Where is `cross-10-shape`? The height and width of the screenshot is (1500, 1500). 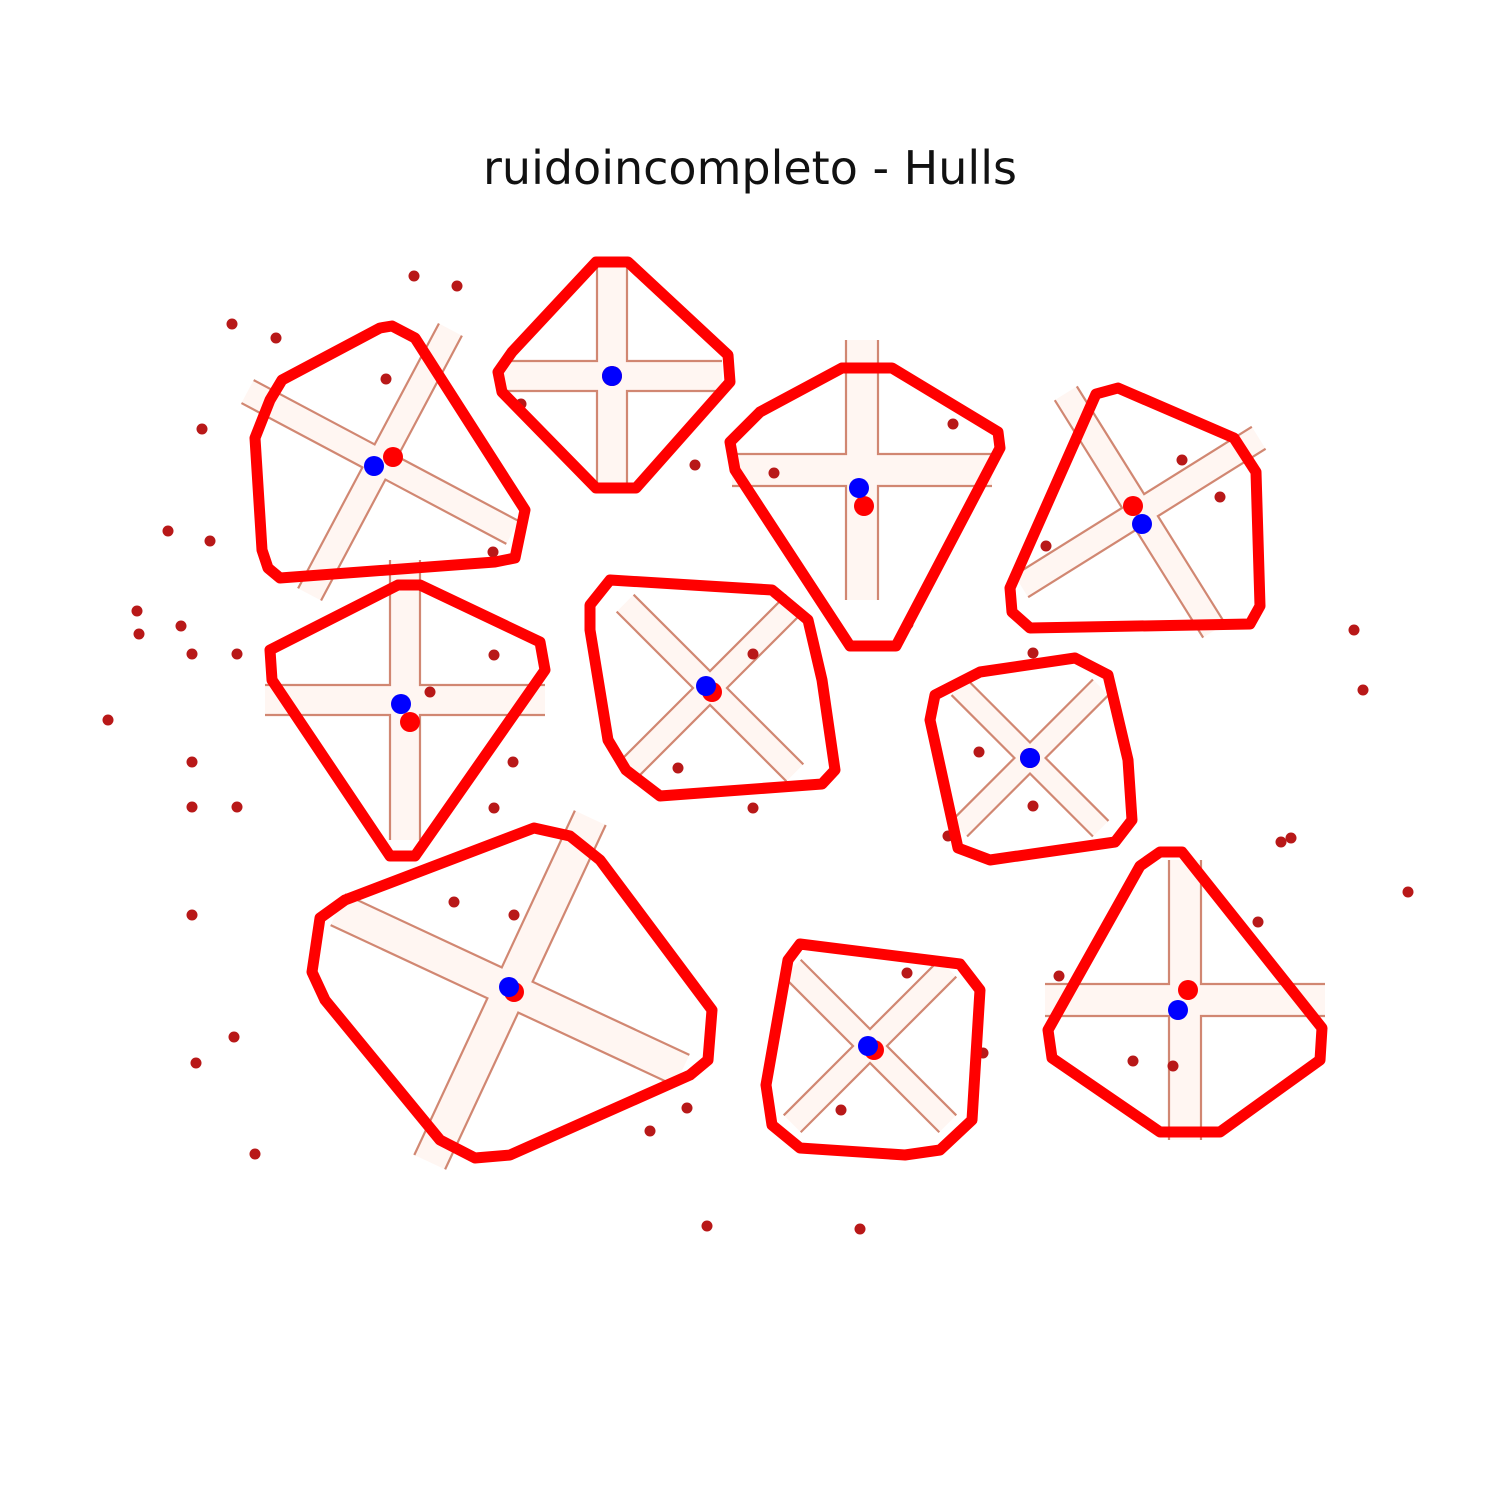
cross-10-shape is located at coordinates (1185, 1000).